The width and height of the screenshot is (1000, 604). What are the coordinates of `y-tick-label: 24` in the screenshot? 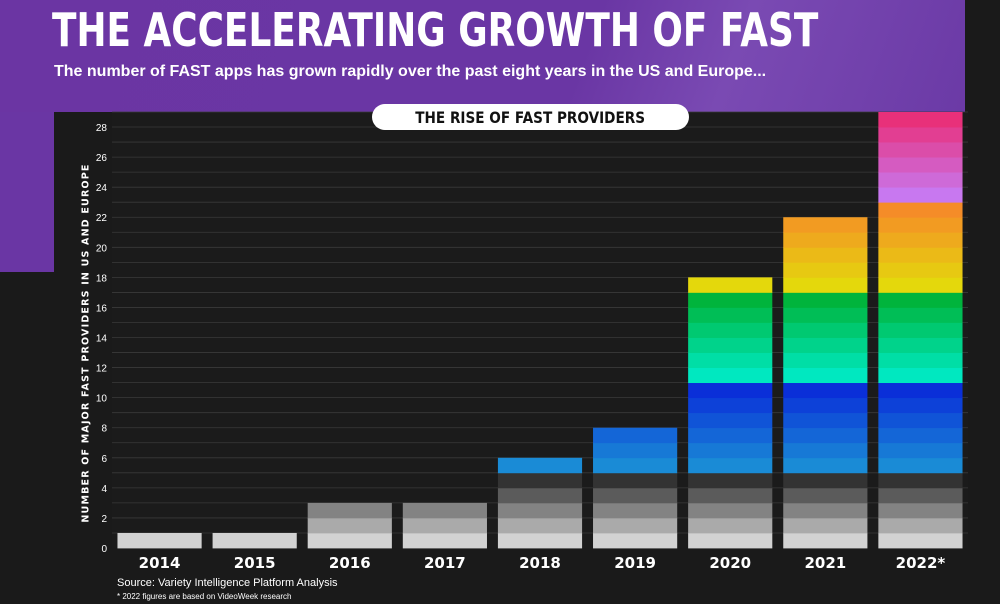 It's located at (102, 188).